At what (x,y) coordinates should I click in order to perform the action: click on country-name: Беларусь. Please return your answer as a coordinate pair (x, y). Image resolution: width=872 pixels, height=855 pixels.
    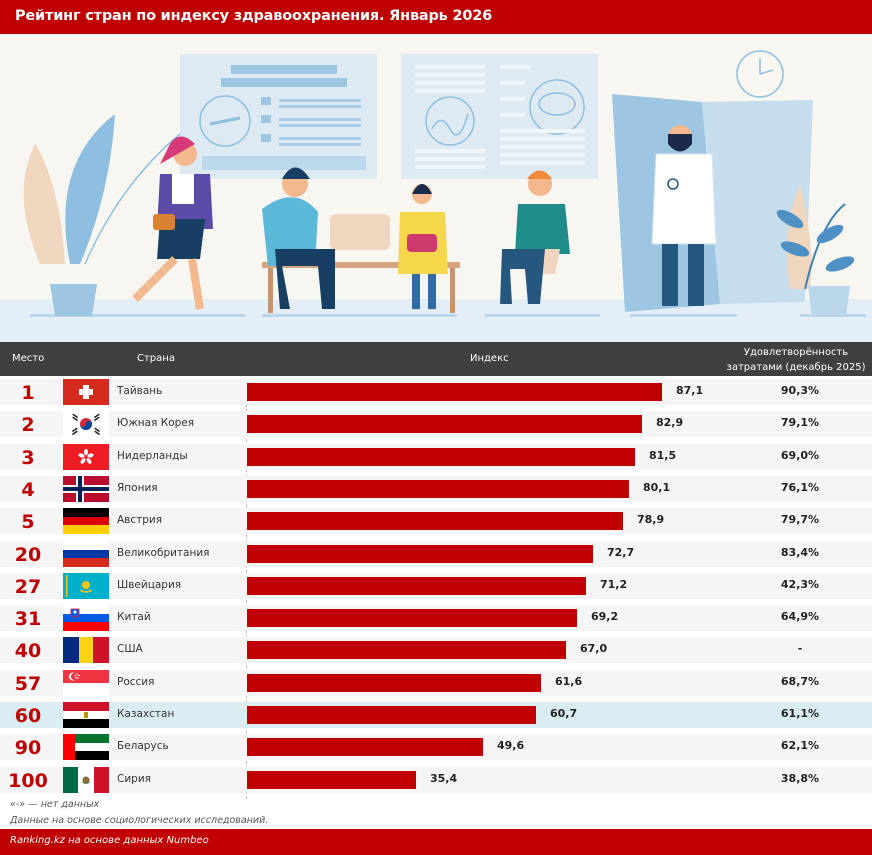
    Looking at the image, I should click on (143, 746).